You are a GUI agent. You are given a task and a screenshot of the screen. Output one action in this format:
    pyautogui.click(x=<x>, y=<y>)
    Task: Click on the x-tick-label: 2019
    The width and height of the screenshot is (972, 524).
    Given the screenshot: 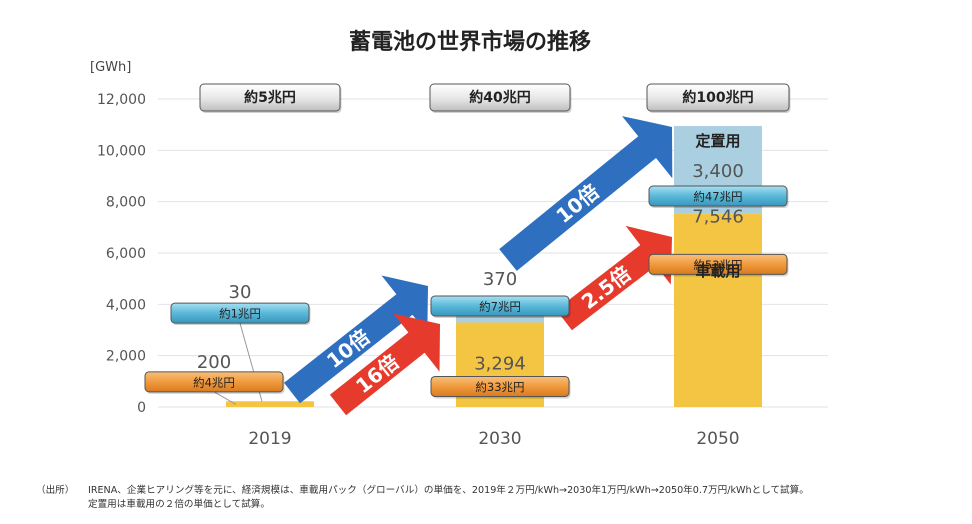 What is the action you would take?
    pyautogui.click(x=269, y=439)
    